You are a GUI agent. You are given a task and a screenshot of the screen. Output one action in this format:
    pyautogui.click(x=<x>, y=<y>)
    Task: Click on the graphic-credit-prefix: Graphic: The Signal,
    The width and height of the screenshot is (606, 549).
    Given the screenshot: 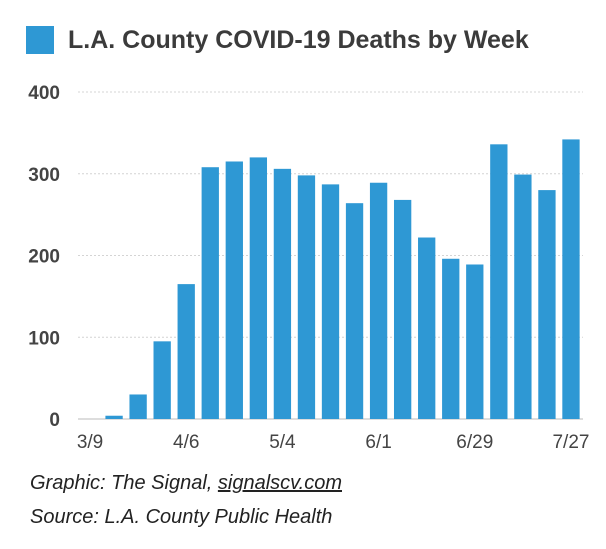 What is the action you would take?
    pyautogui.click(x=124, y=483)
    